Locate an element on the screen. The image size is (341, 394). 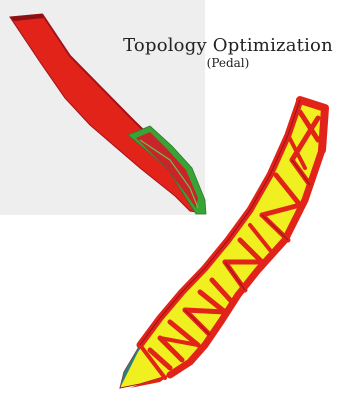
initial-pedal-top-edge is located at coordinates (27, 17).